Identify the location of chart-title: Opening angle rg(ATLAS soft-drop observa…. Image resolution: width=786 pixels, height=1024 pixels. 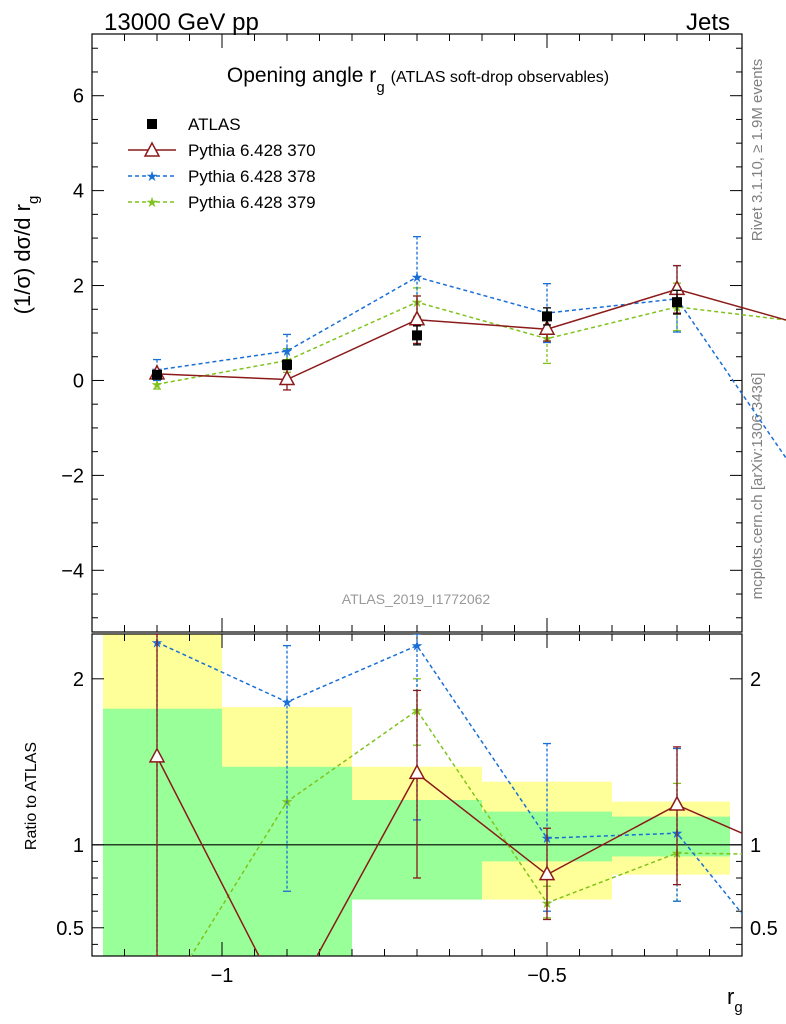
(418, 80).